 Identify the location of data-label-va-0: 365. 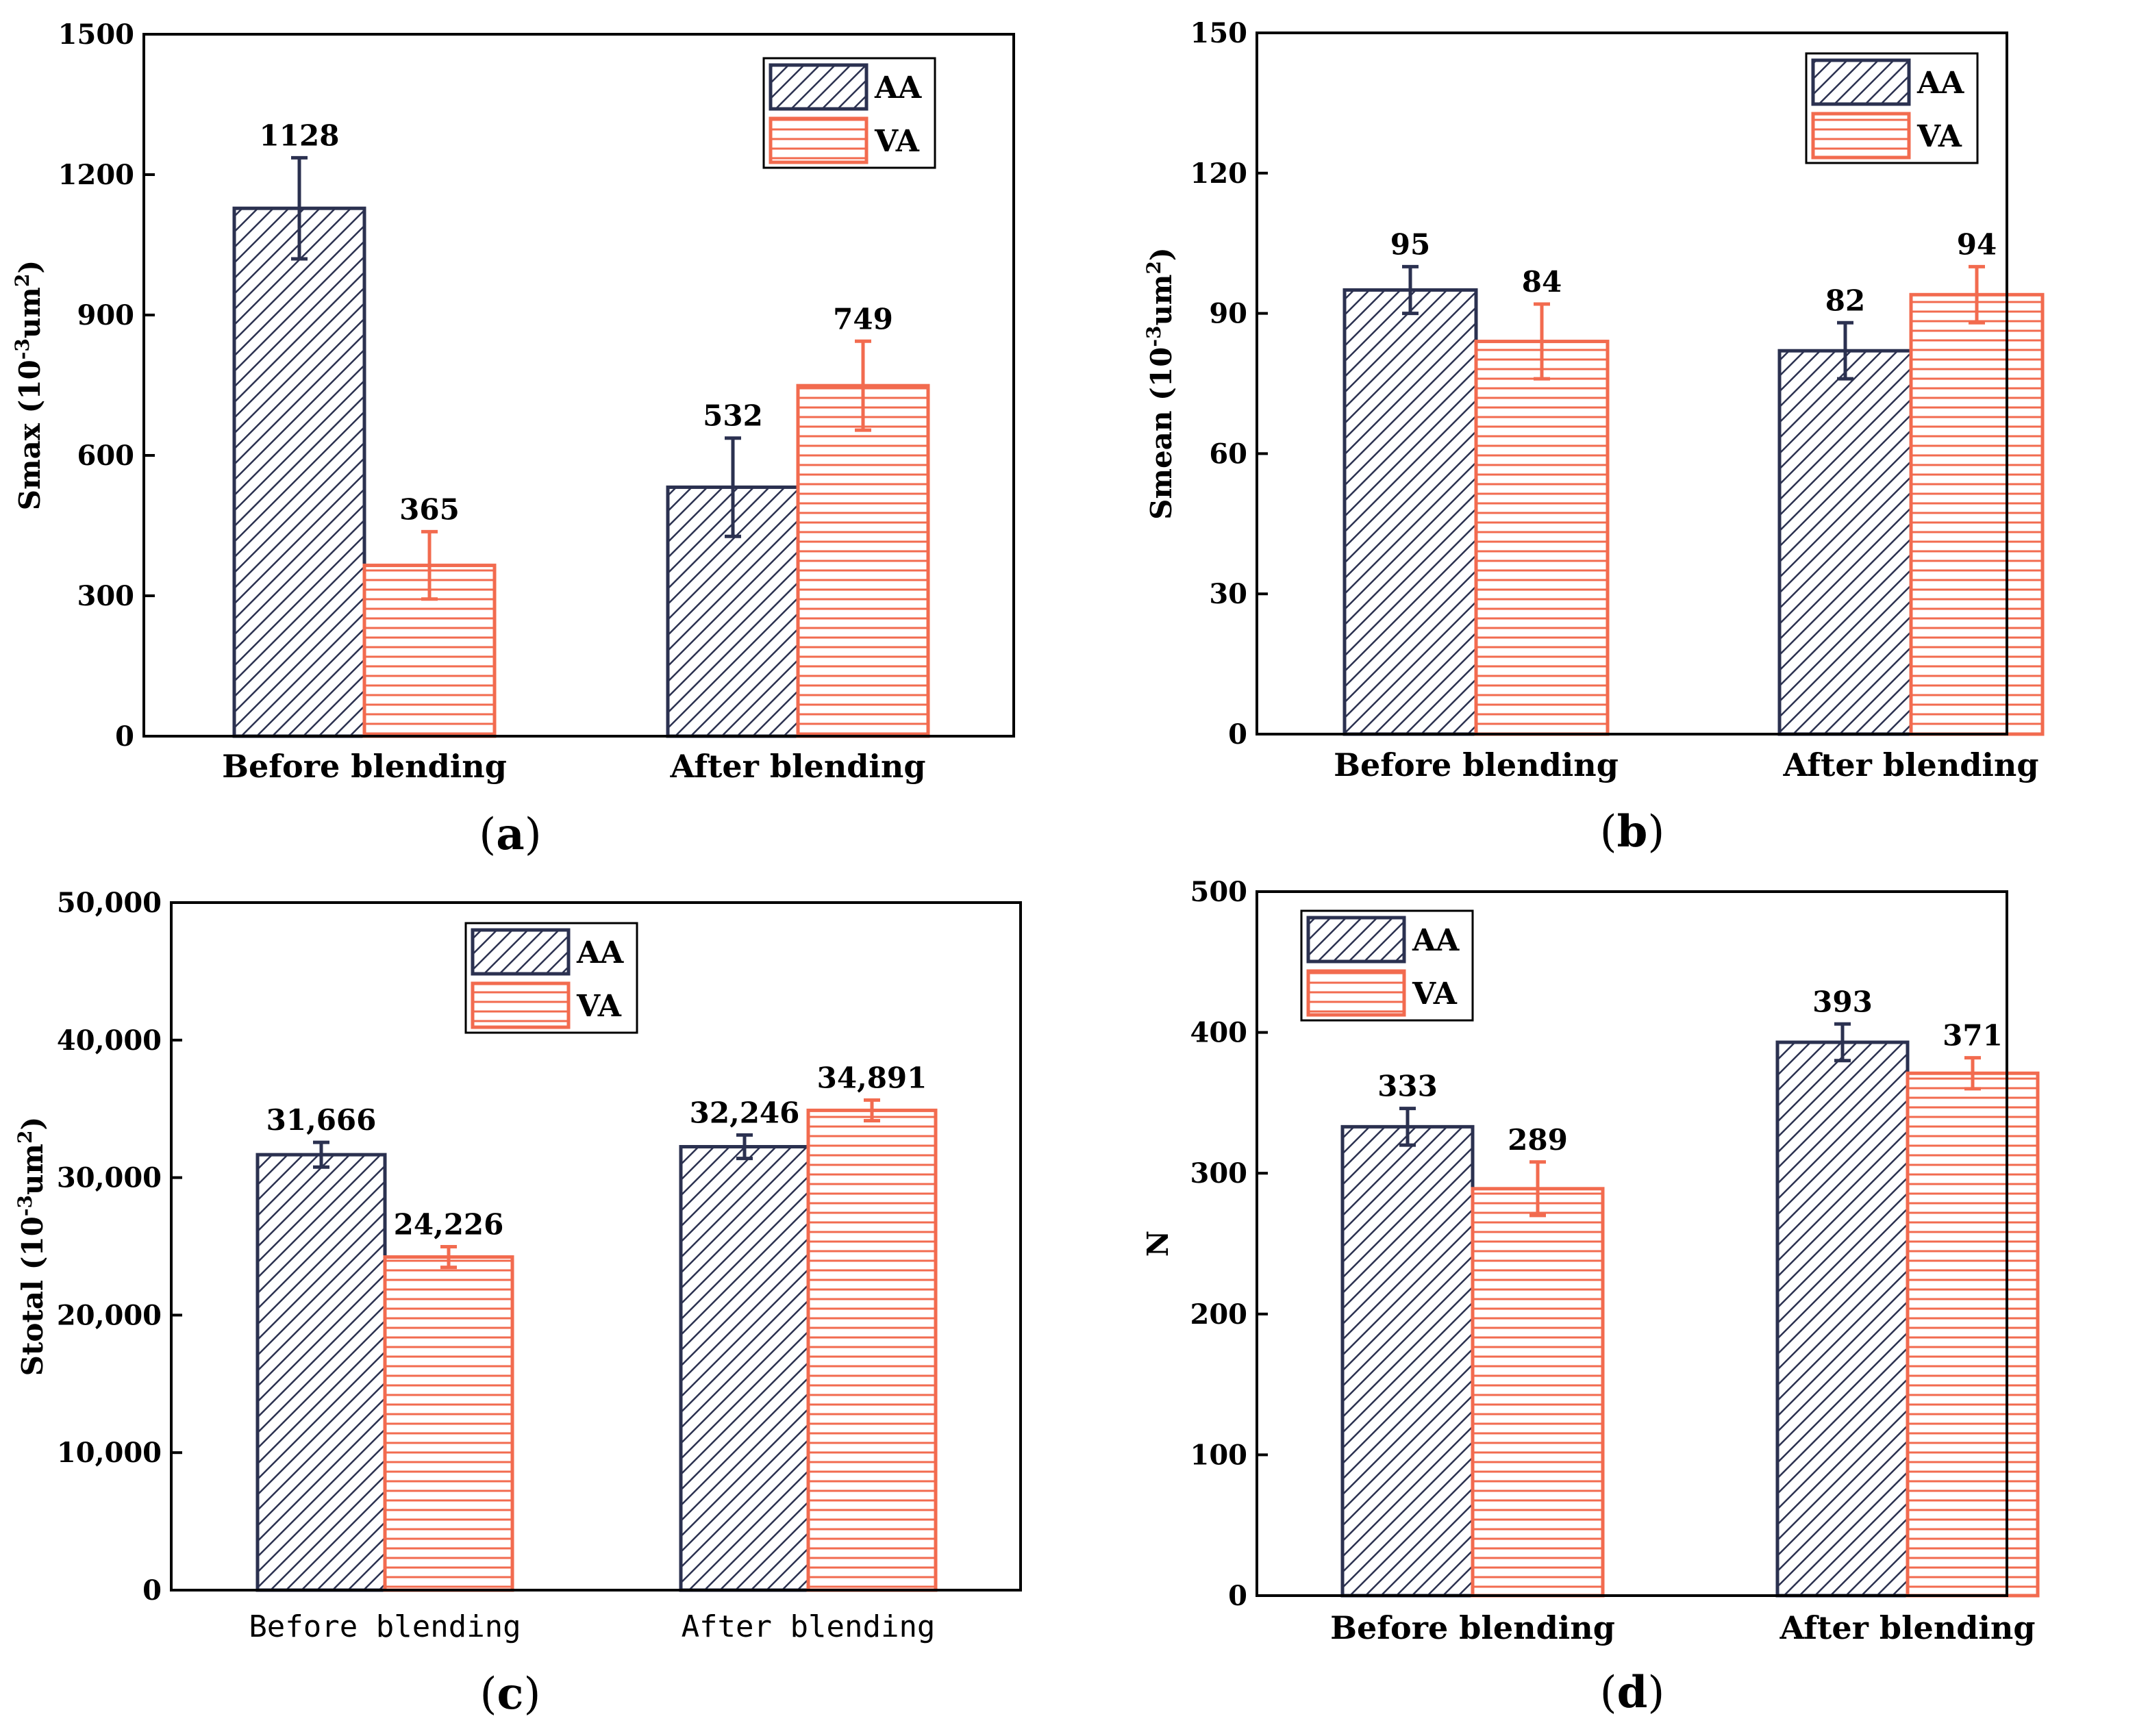
(429, 509).